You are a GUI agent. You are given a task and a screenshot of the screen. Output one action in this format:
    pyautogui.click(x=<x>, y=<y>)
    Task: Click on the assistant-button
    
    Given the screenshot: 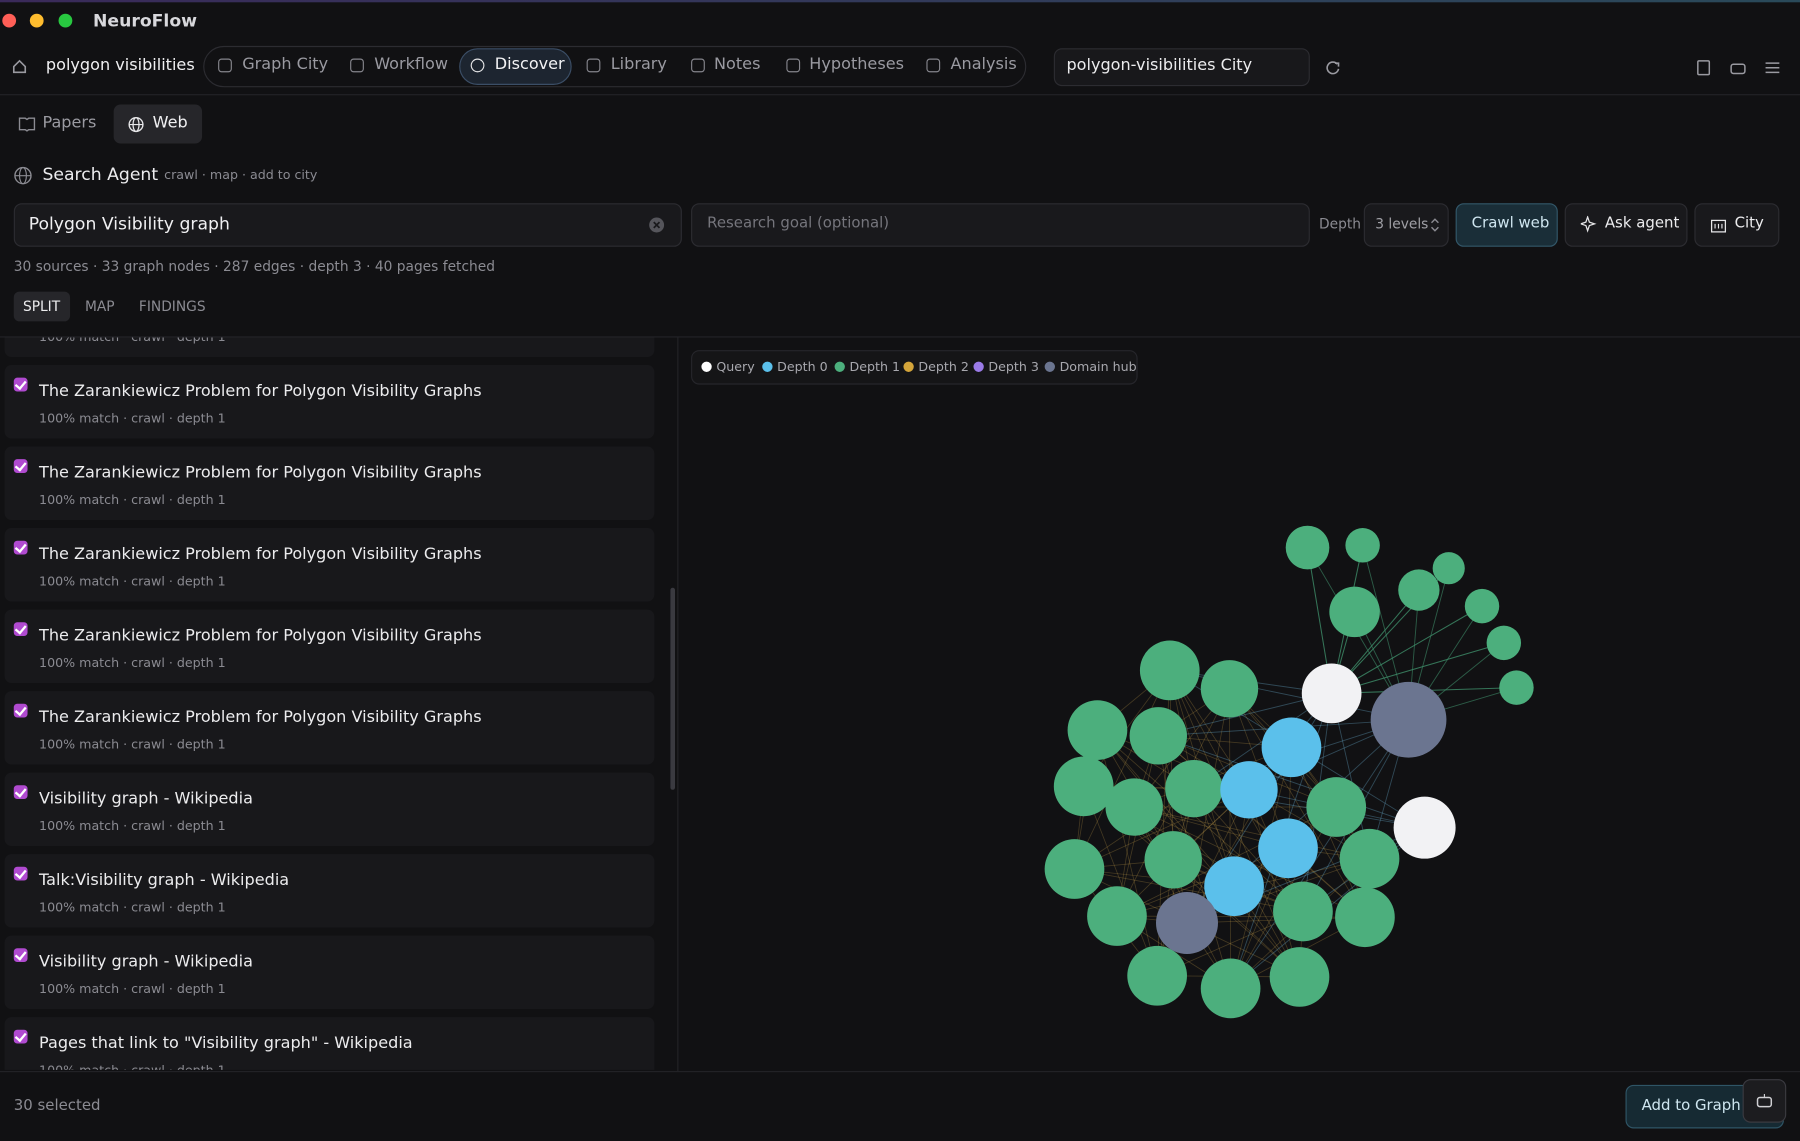 What is the action you would take?
    pyautogui.click(x=1764, y=1101)
    